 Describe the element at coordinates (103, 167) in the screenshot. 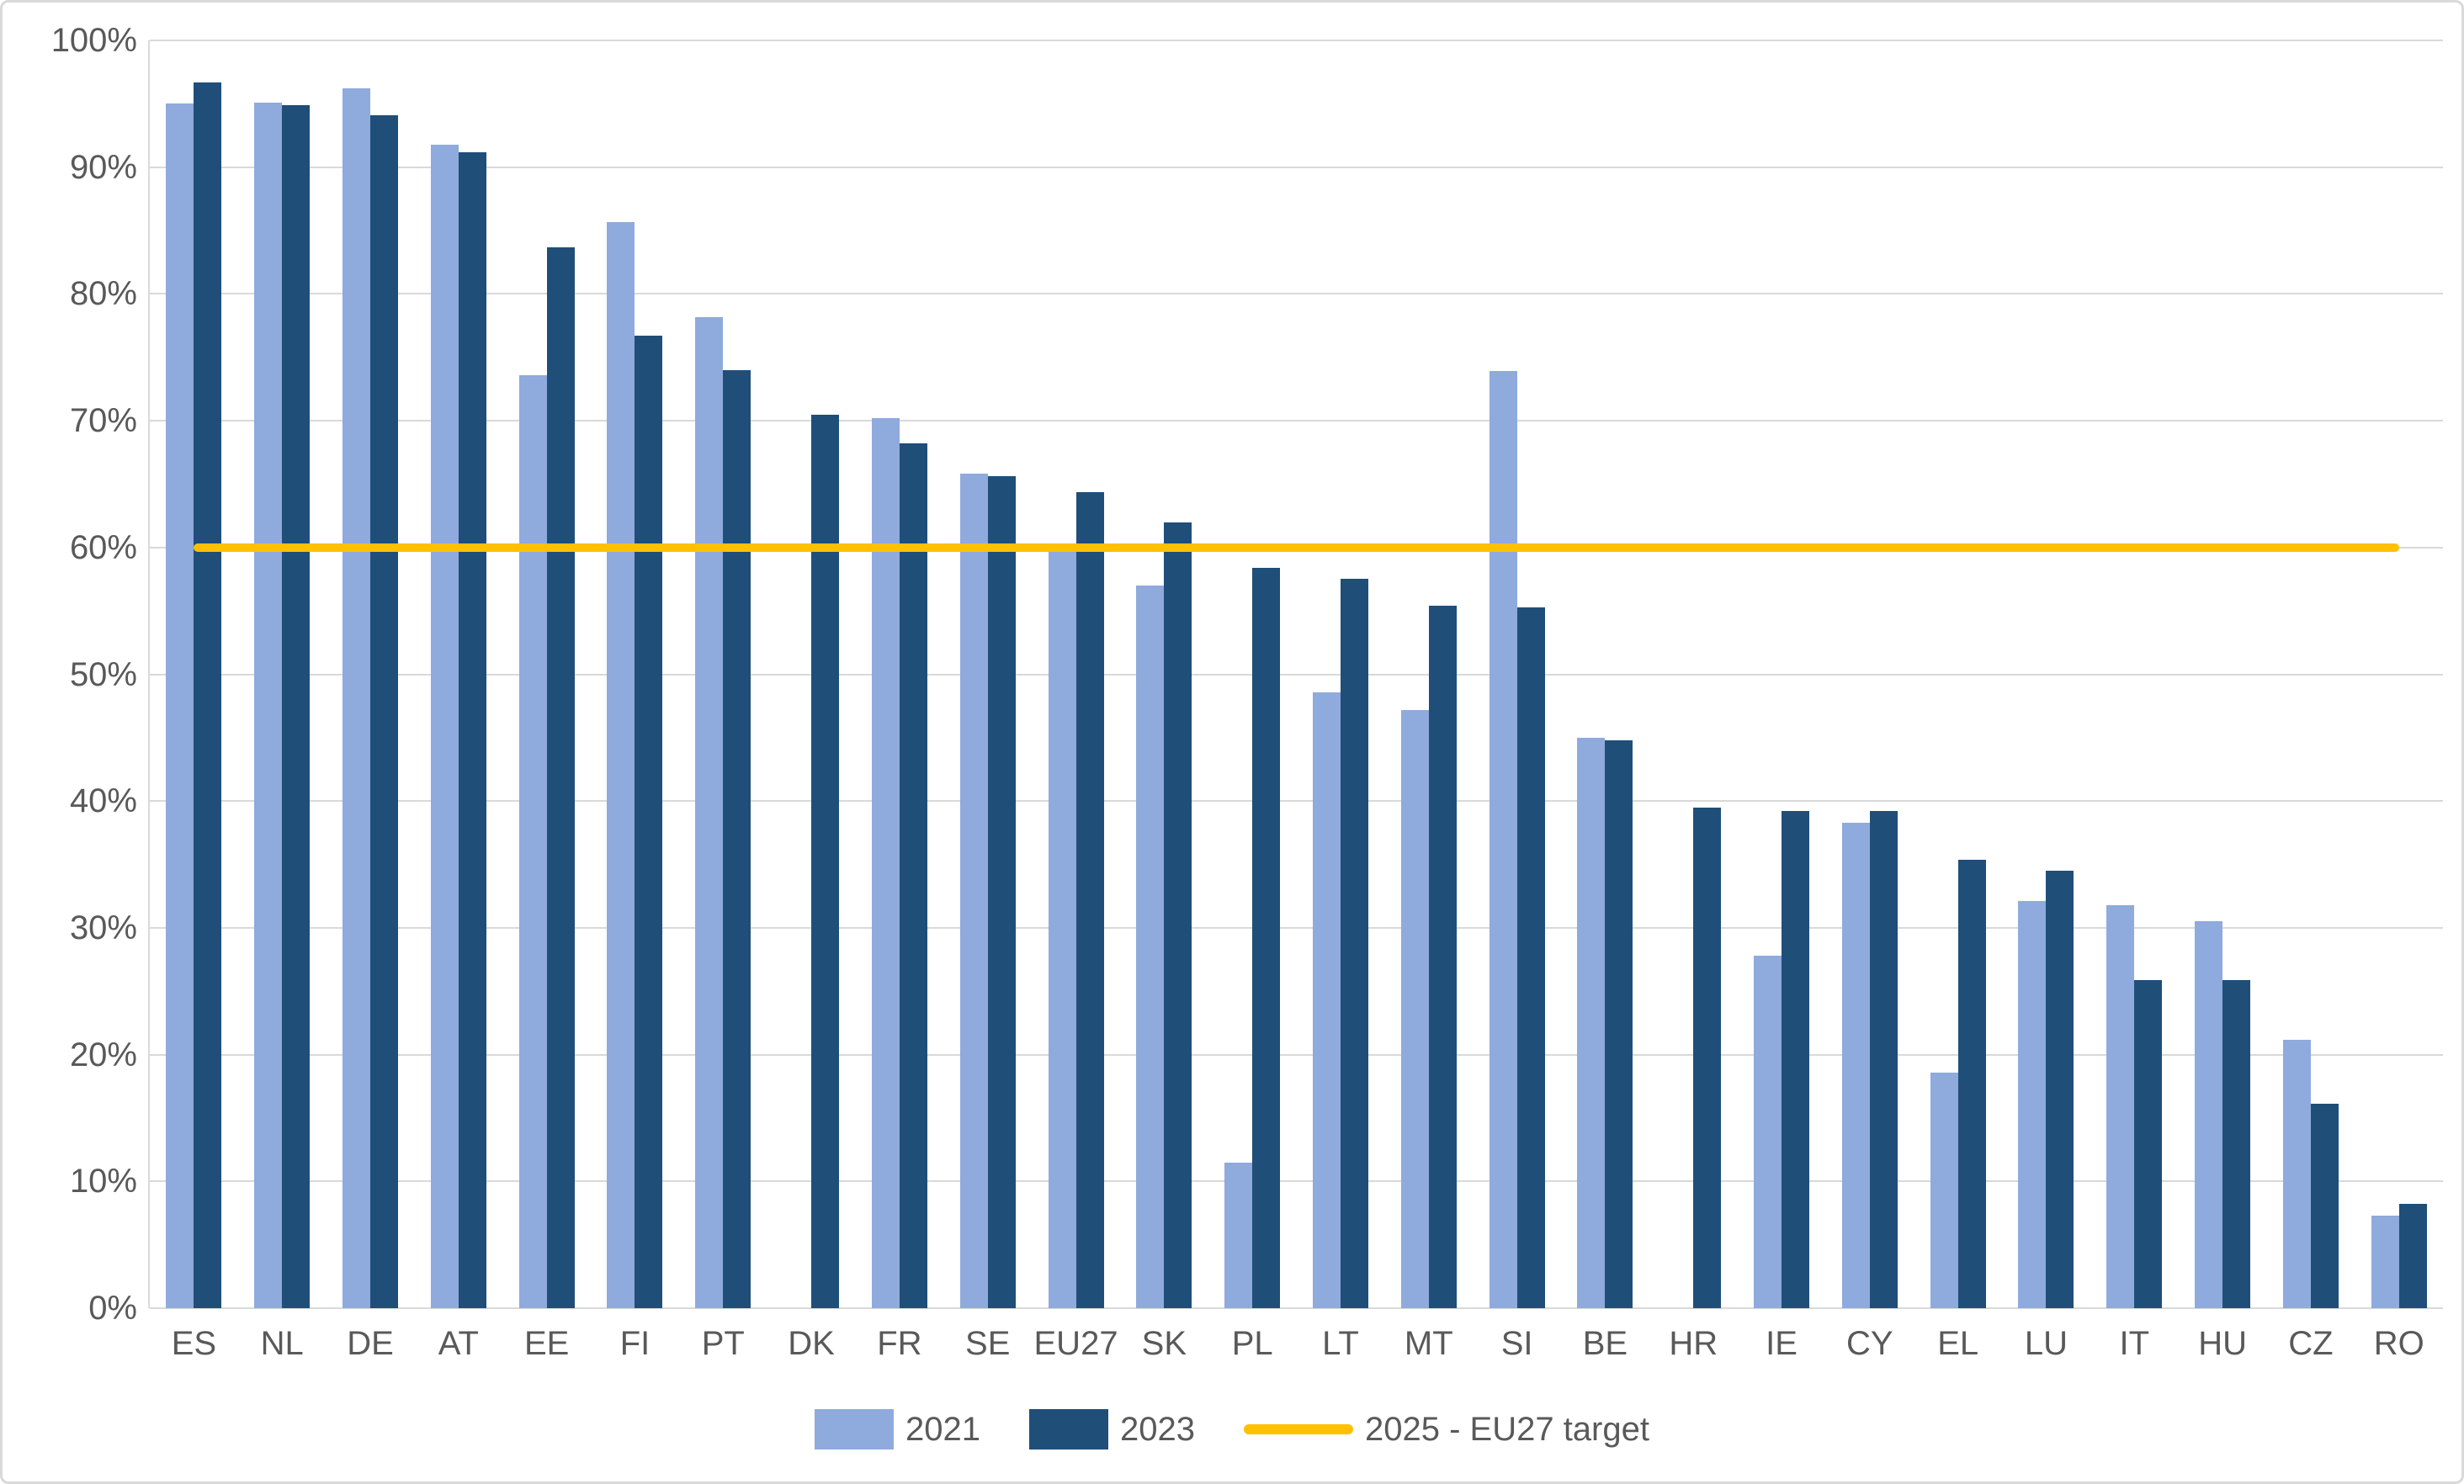

I see `y-tick-label-90: 90%` at that location.